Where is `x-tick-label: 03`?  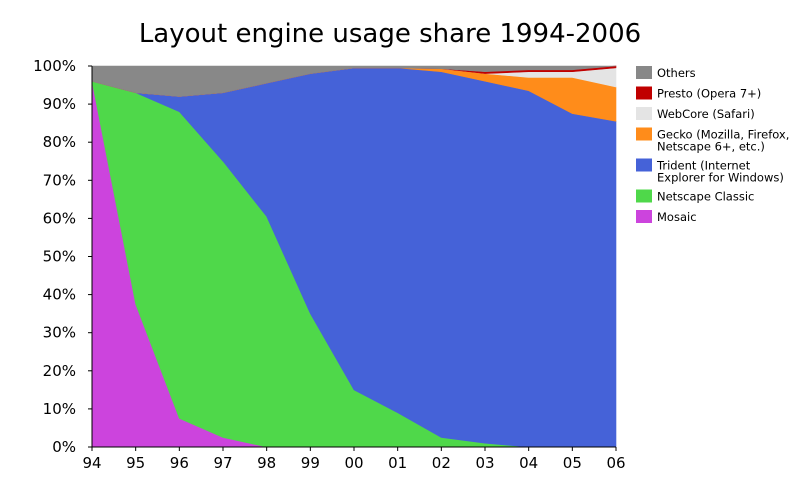 x-tick-label: 03 is located at coordinates (484, 463).